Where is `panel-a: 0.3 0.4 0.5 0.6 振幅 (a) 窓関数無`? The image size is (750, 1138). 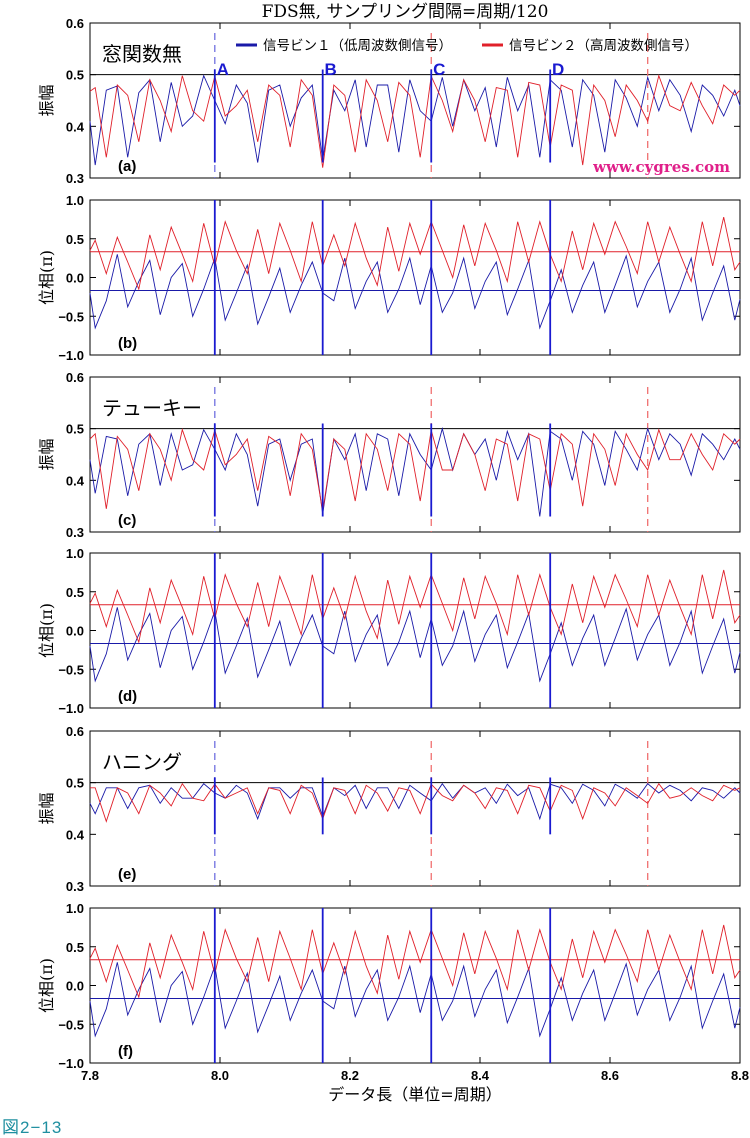
panel-a: 0.3 0.4 0.5 0.6 振幅 (a) 窓関数無 is located at coordinates (389, 101).